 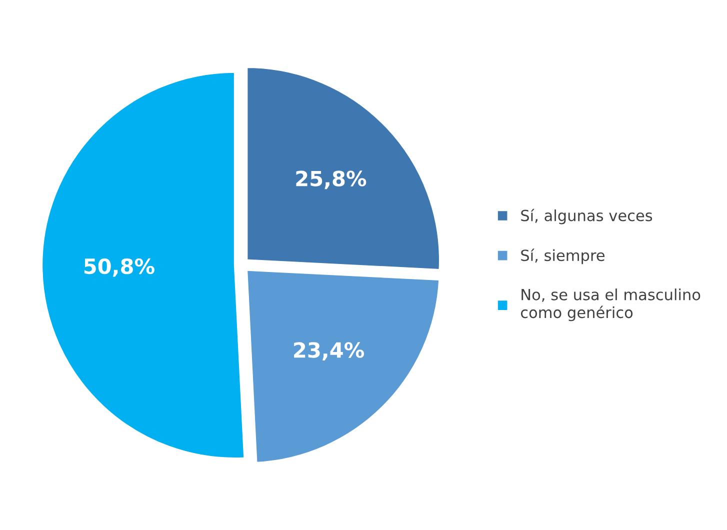 I want to click on legend-label: No, se usa el masculino como genérico, so click(x=610, y=305).